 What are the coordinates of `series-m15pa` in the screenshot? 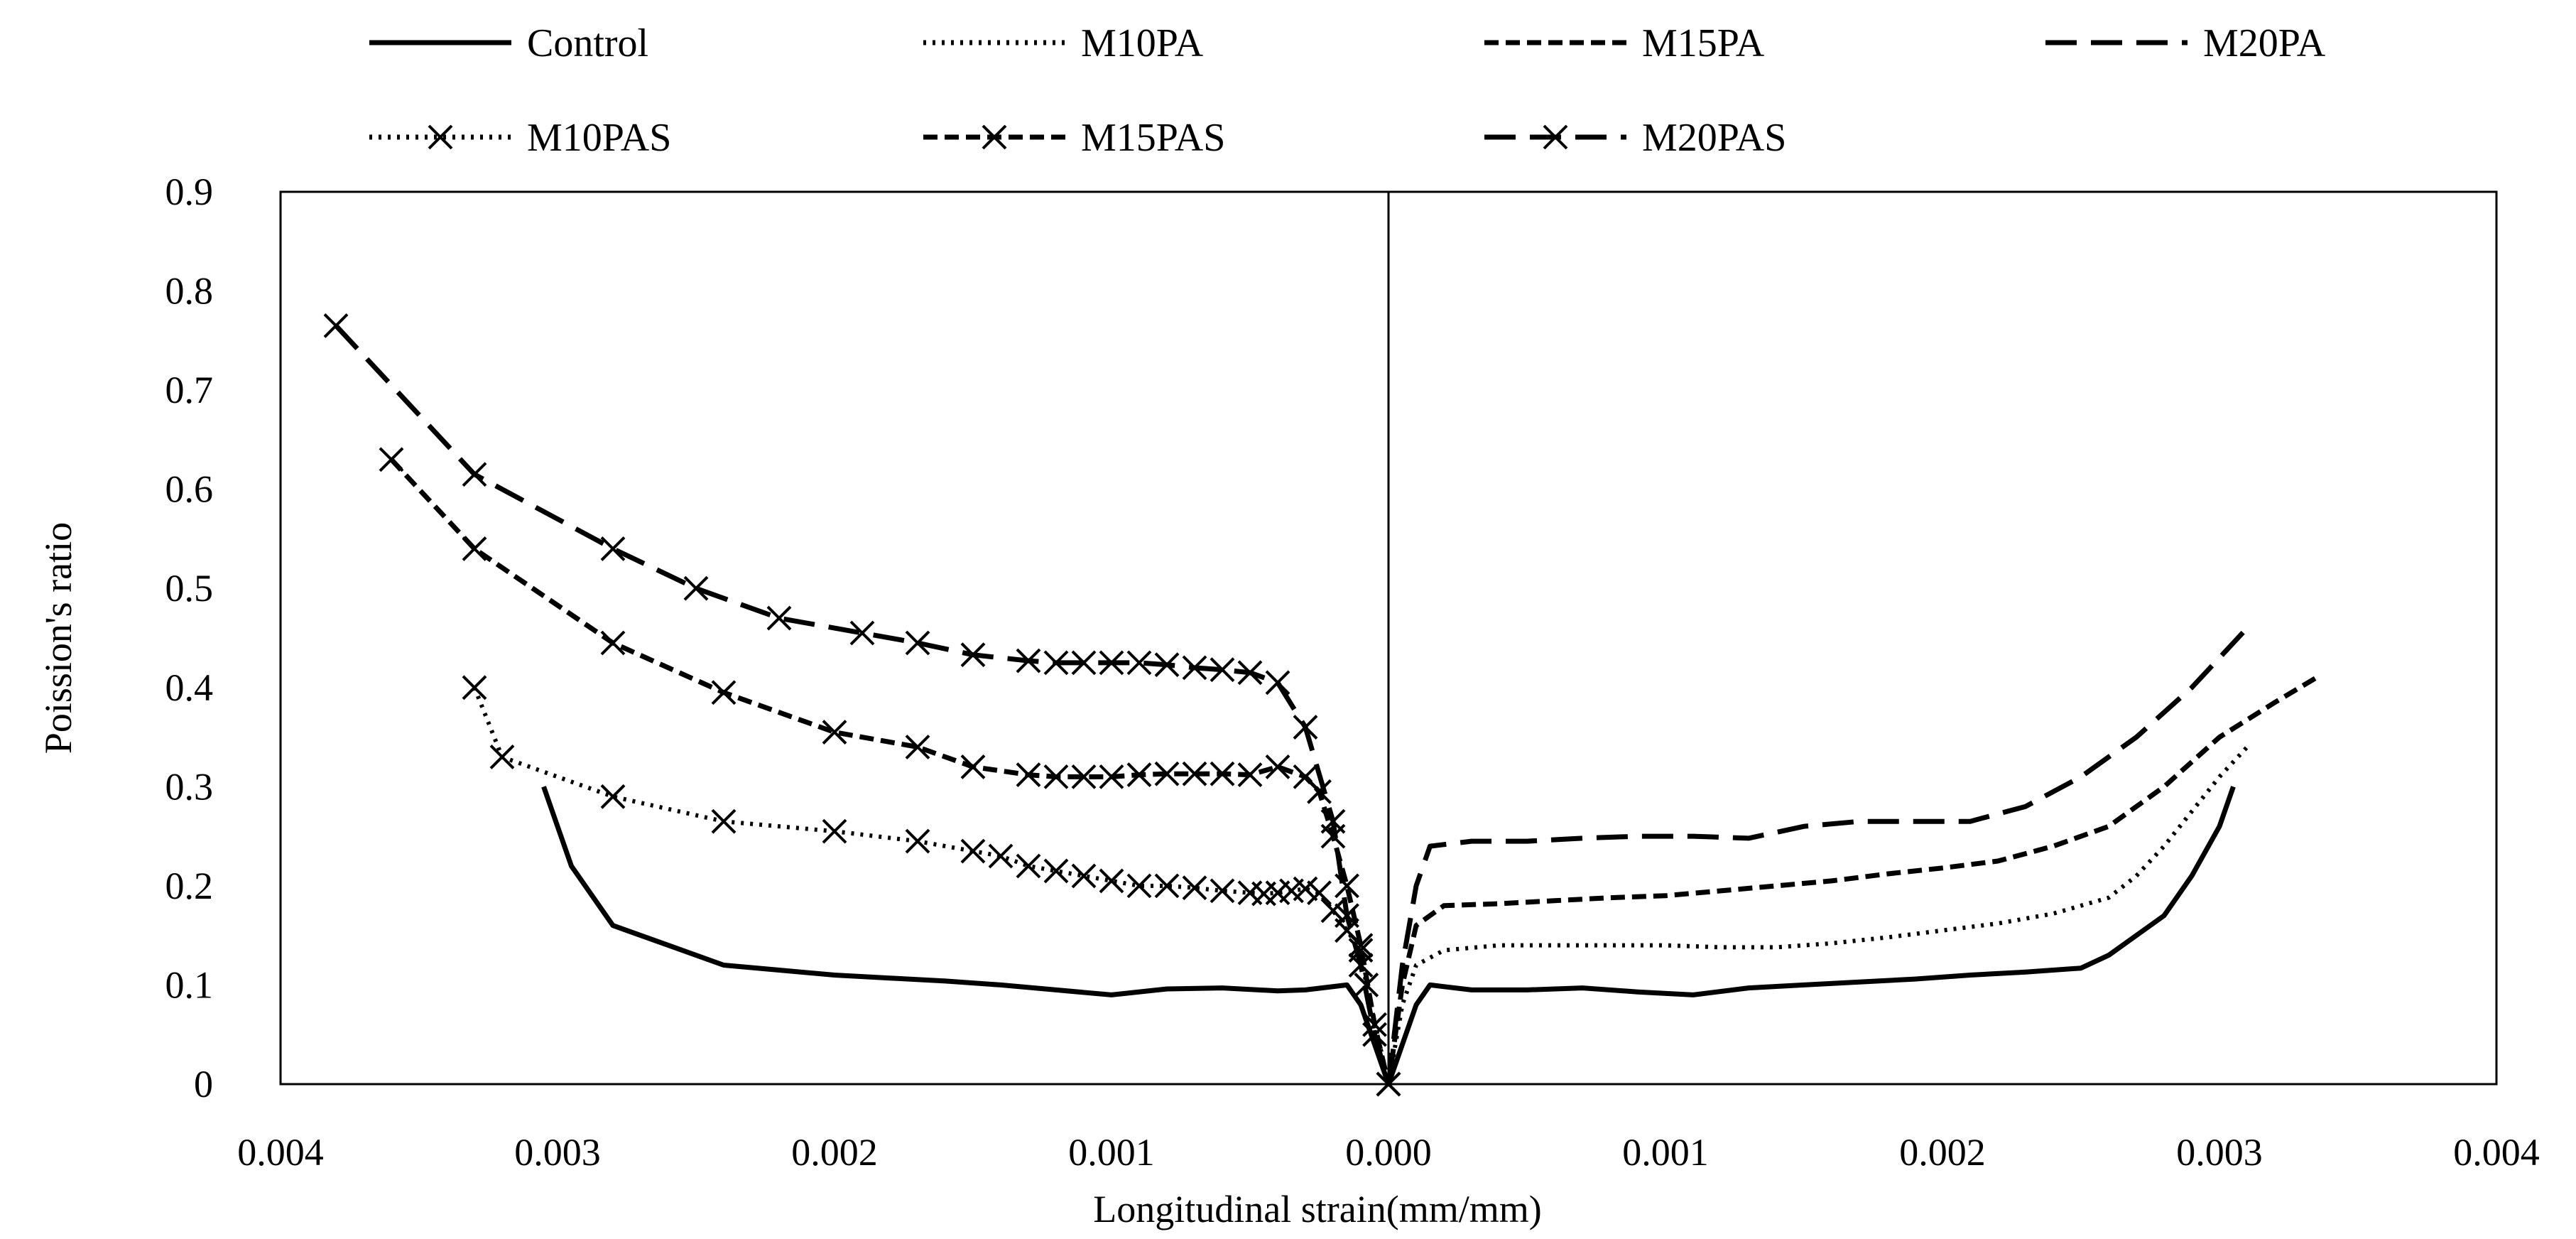 It's located at (1852, 880).